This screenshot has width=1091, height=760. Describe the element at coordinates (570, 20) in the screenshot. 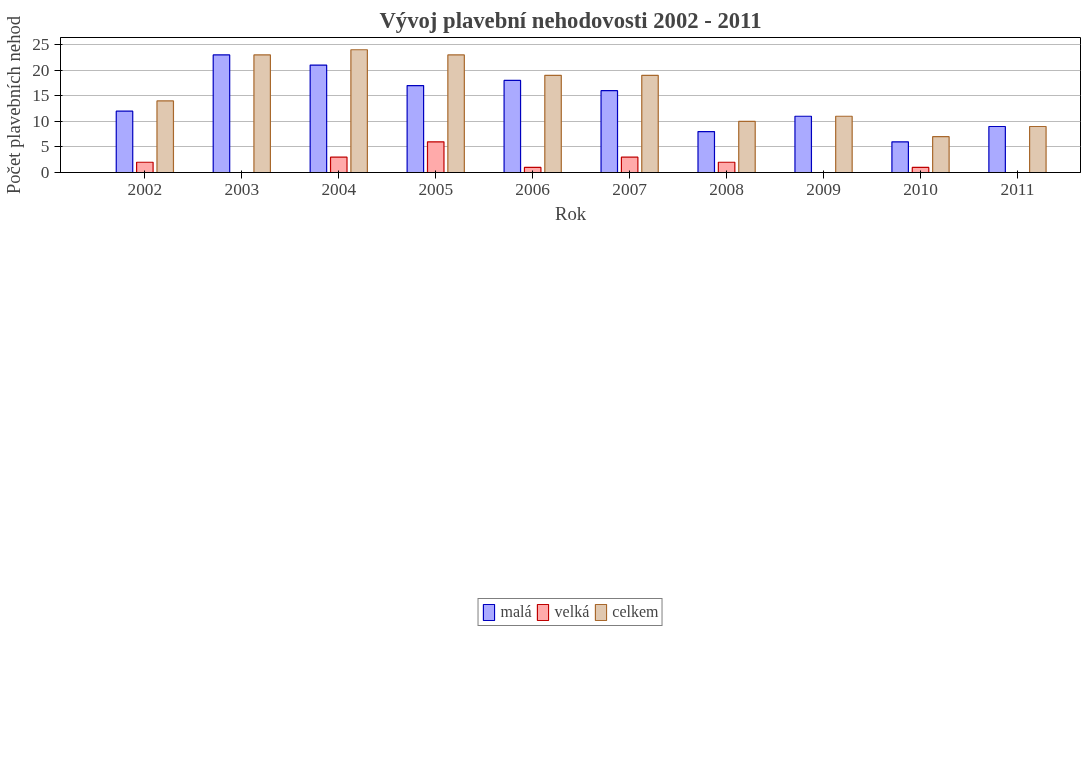

I see `chart-title: Vývoj plavební nehodovosti 2002 - 2011` at that location.